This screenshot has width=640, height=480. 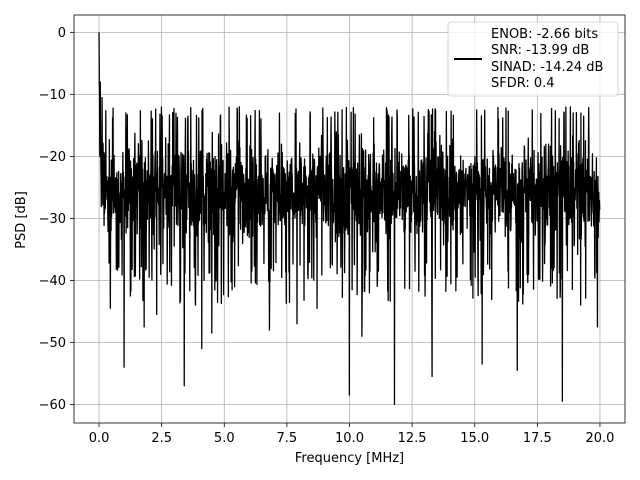 What do you see at coordinates (52, 281) in the screenshot?
I see `y-tick-label-4: −40` at bounding box center [52, 281].